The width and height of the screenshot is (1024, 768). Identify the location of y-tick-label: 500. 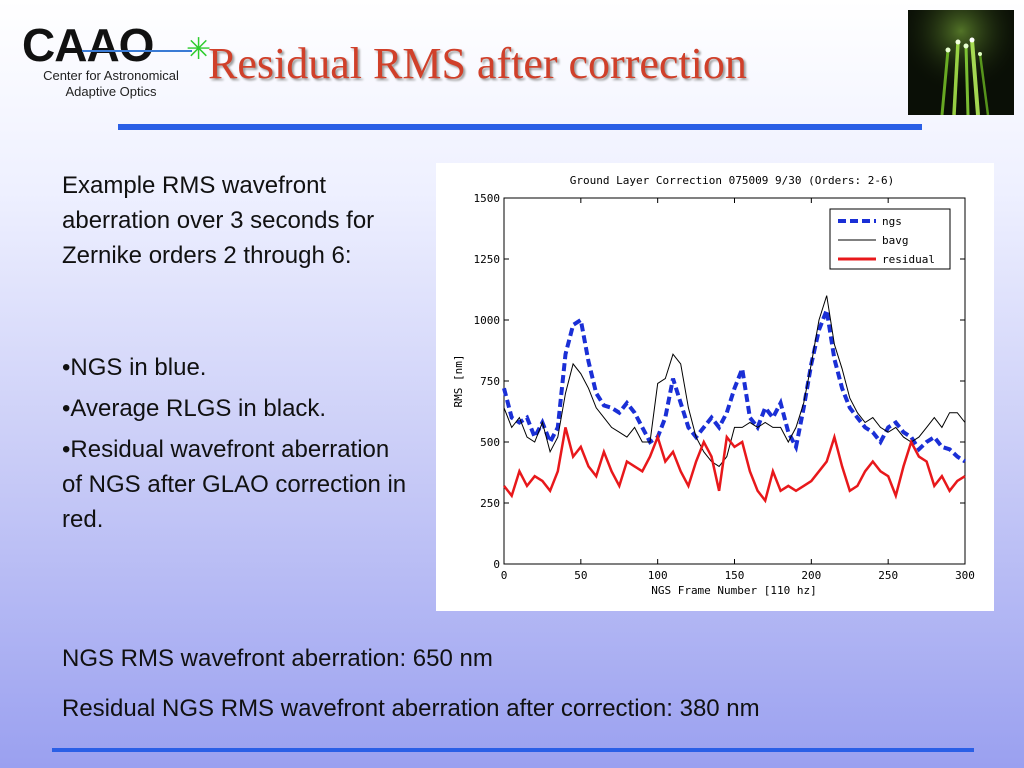
(490, 442).